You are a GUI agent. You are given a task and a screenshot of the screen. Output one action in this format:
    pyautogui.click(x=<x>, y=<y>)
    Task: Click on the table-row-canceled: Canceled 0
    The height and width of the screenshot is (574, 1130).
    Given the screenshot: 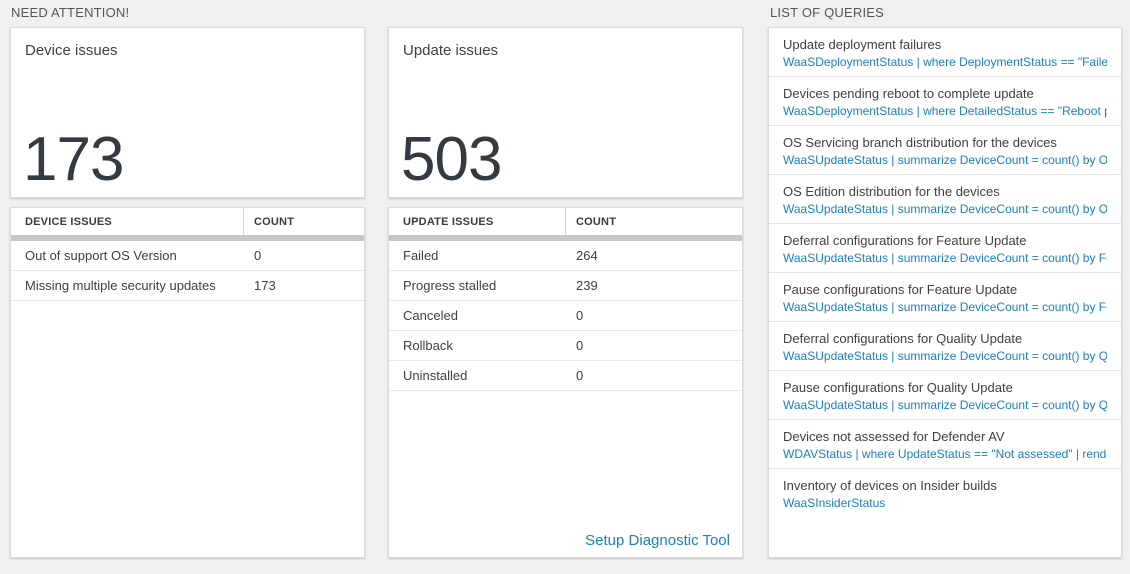 What is the action you would take?
    pyautogui.click(x=565, y=316)
    